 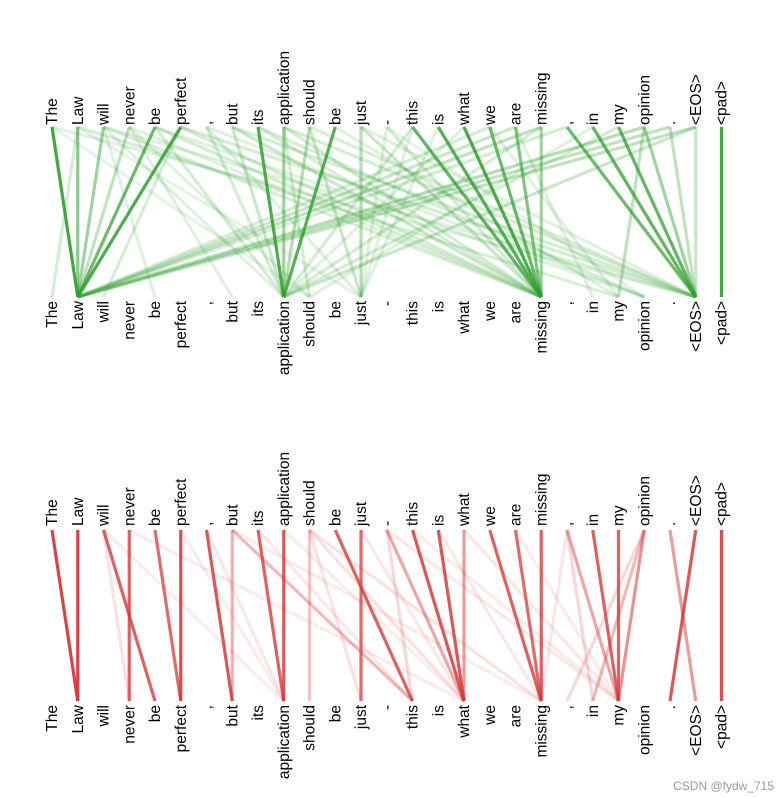 What do you see at coordinates (696, 500) in the screenshot?
I see `source-token: <EOS>` at bounding box center [696, 500].